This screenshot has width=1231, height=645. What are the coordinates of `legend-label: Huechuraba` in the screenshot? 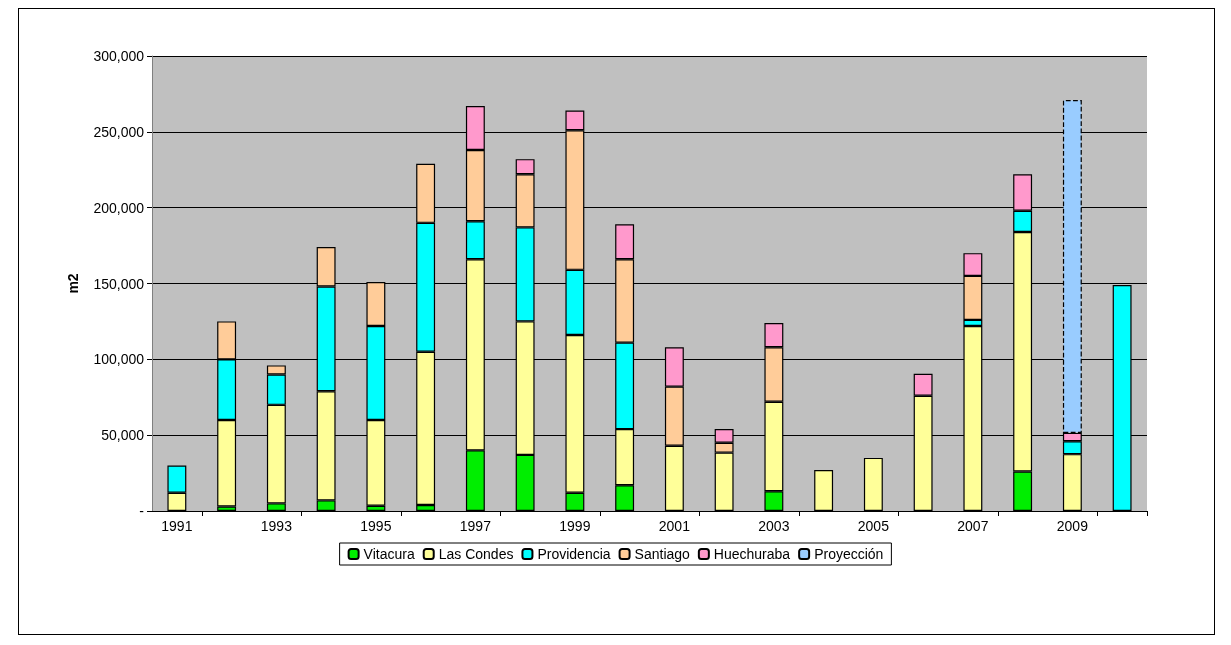 It's located at (752, 554).